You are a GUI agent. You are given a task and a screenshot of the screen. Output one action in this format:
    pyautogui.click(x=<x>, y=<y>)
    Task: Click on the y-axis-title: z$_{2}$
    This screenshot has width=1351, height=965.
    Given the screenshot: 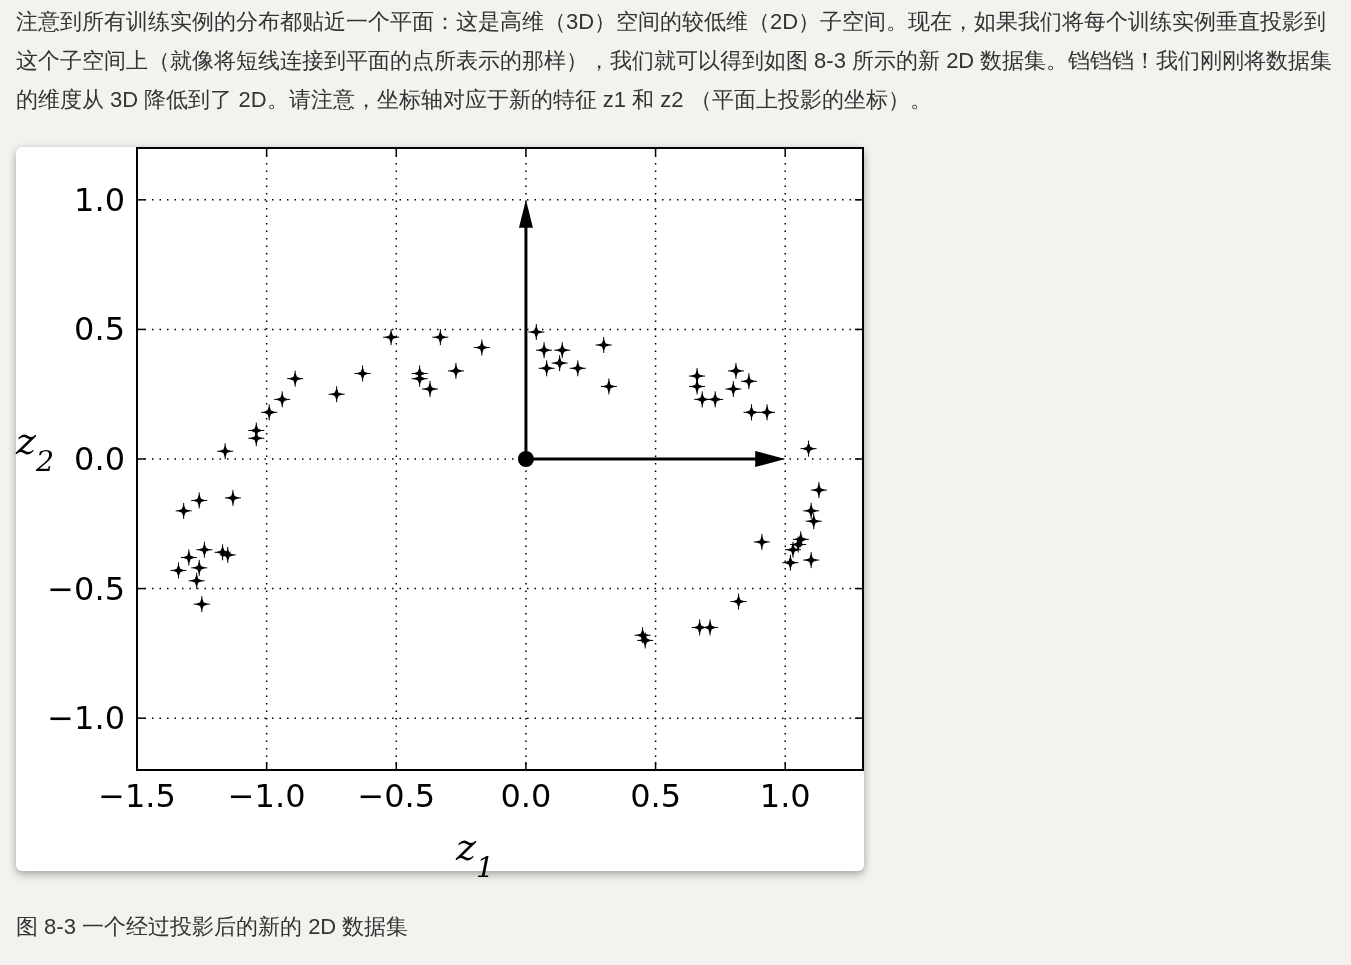 What is the action you would take?
    pyautogui.click(x=34, y=448)
    